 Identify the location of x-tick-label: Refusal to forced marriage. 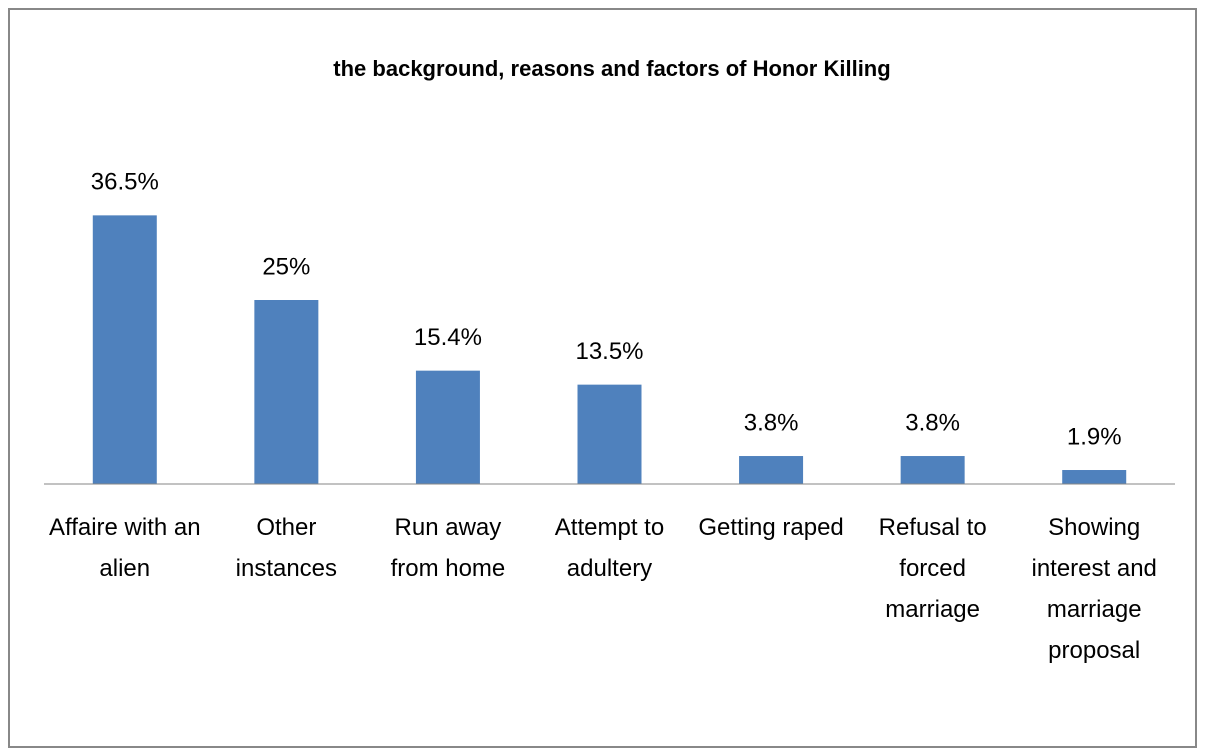
(932, 568).